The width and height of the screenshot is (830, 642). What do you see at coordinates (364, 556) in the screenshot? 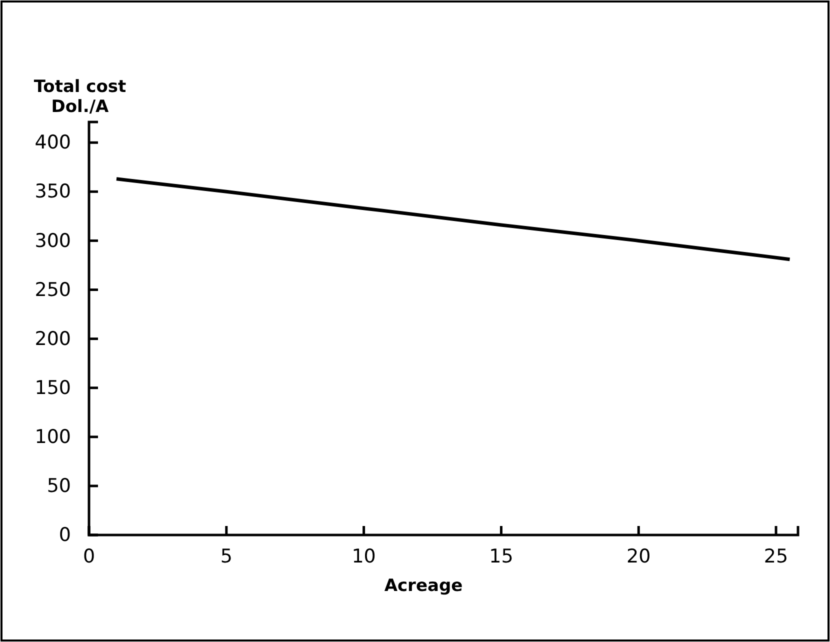
I see `x-tick-label: 10` at bounding box center [364, 556].